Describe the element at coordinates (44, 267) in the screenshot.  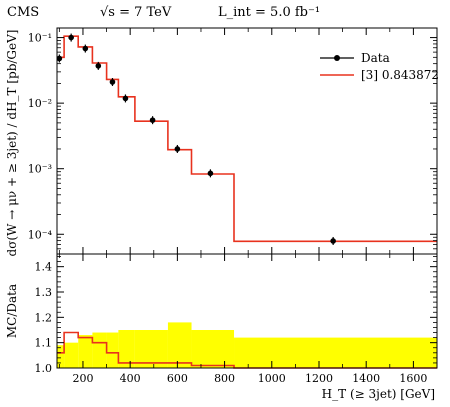
I see `ratio-y-tick-label: 1.4` at that location.